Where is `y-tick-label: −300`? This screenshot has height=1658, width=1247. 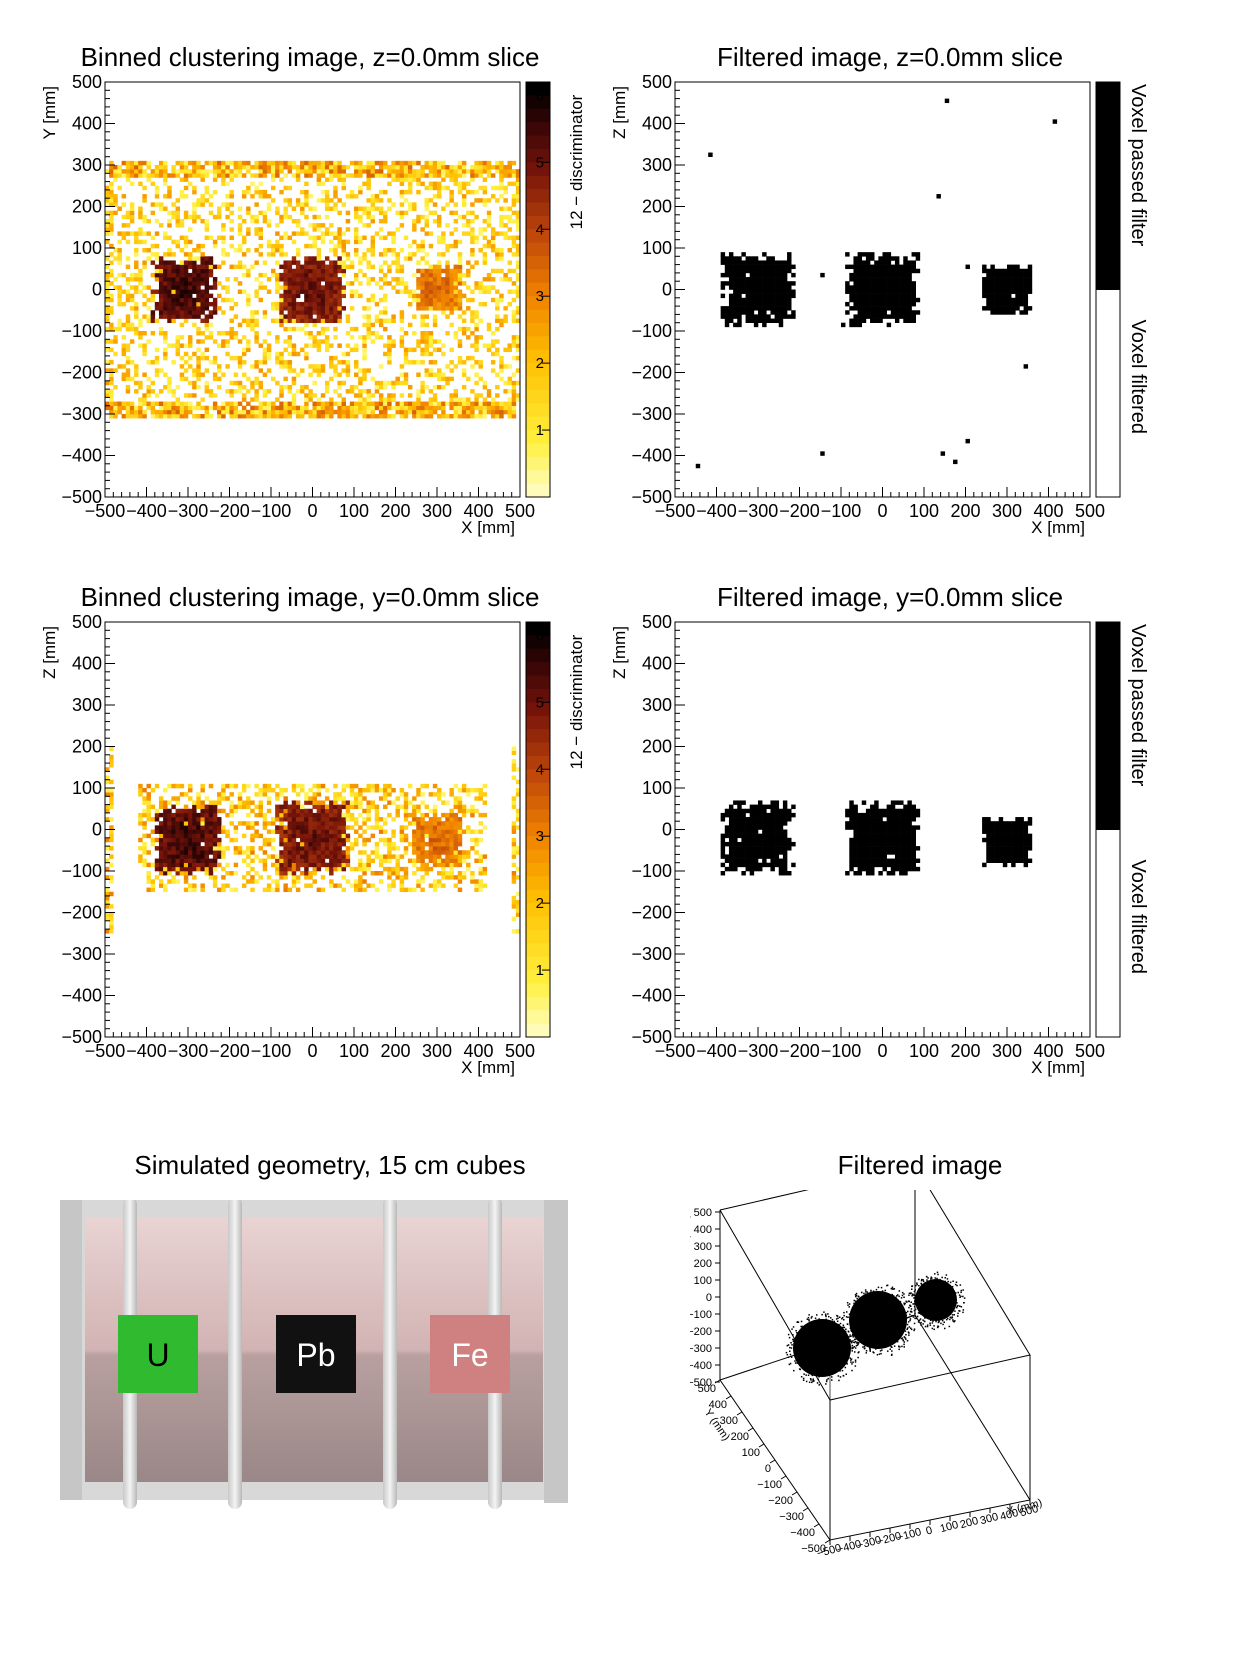 y-tick-label: −300 is located at coordinates (81, 414).